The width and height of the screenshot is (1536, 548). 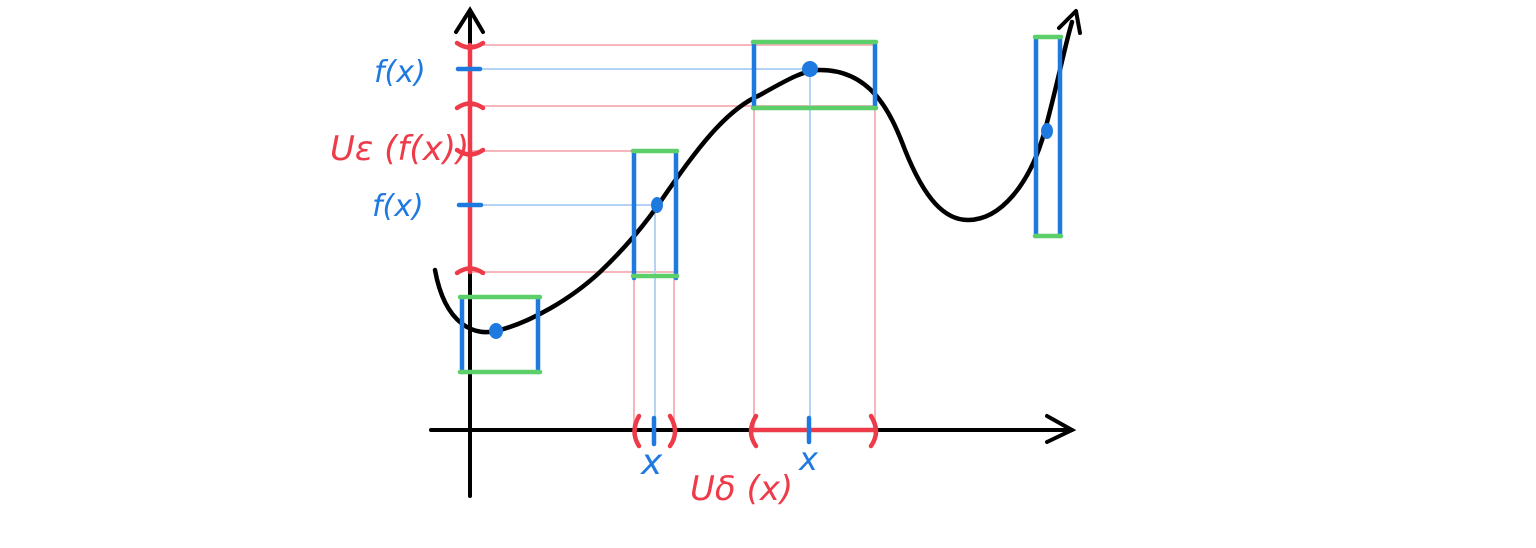 What do you see at coordinates (655, 214) in the screenshot?
I see `box-steep` at bounding box center [655, 214].